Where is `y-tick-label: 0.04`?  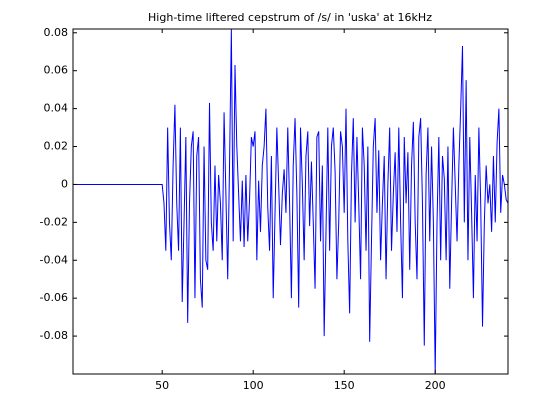
y-tick-label: 0.04 is located at coordinates (56, 108).